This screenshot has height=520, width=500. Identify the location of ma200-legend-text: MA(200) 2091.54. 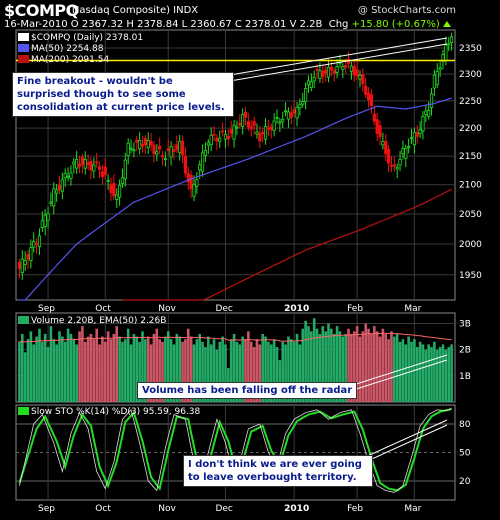
(70, 60).